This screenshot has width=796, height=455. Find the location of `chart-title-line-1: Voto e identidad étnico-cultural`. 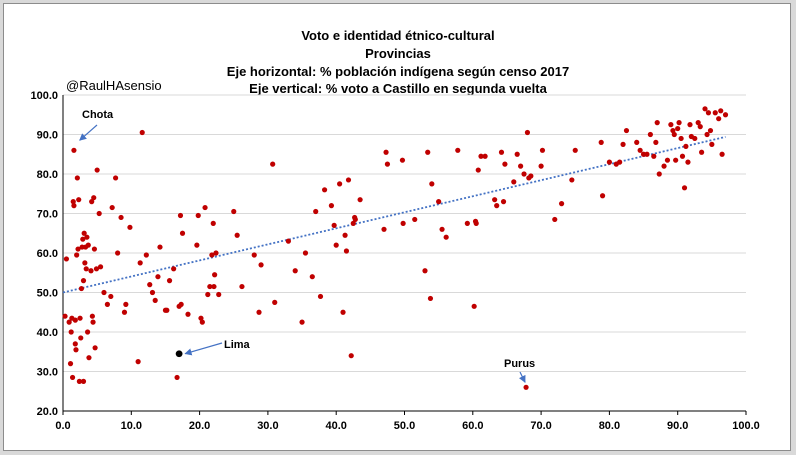

chart-title-line-1: Voto e identidad étnico-cultural is located at coordinates (398, 35).